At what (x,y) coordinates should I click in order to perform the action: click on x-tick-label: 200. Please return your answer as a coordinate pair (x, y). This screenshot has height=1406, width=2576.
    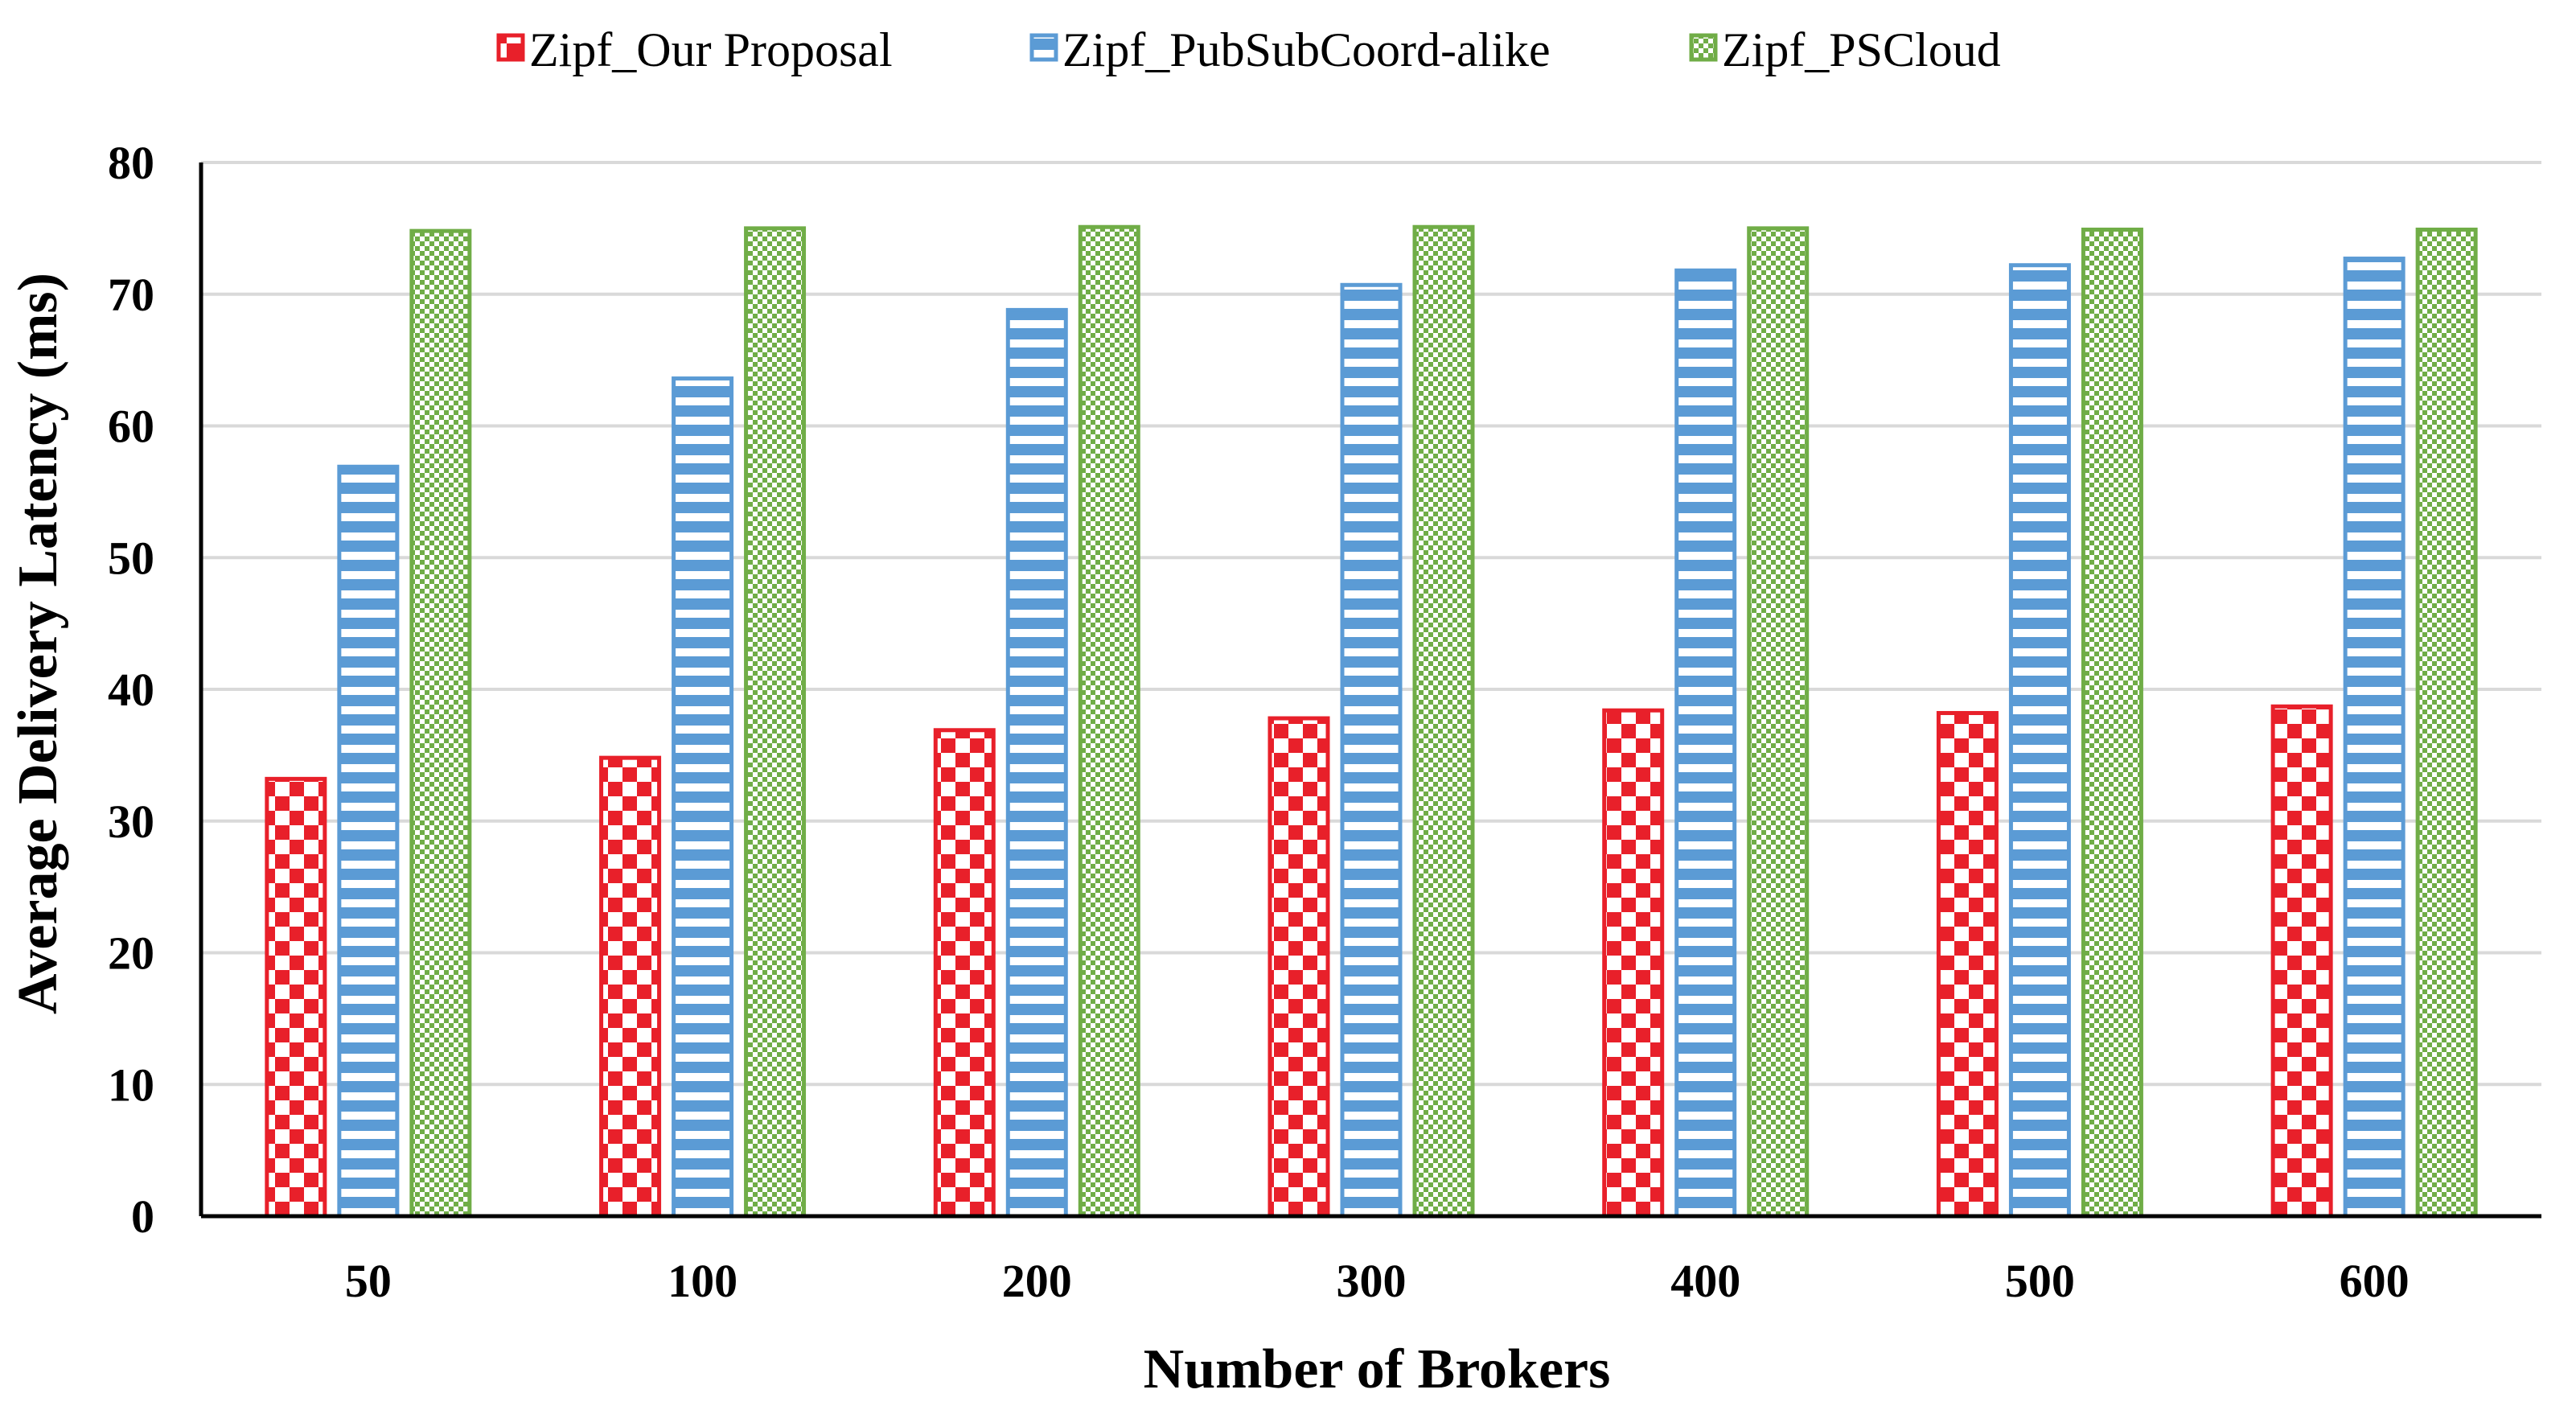
    Looking at the image, I should click on (1037, 1281).